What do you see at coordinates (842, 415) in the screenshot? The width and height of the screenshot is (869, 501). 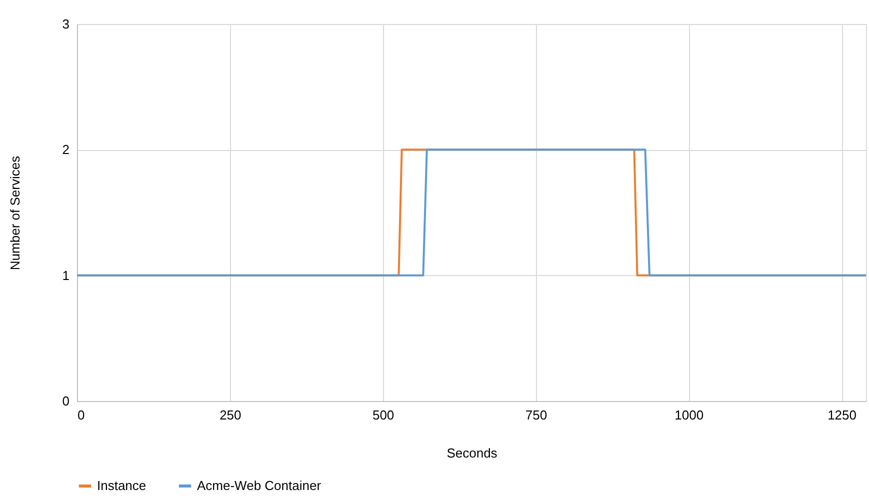 I see `x-tick-label: 1250` at bounding box center [842, 415].